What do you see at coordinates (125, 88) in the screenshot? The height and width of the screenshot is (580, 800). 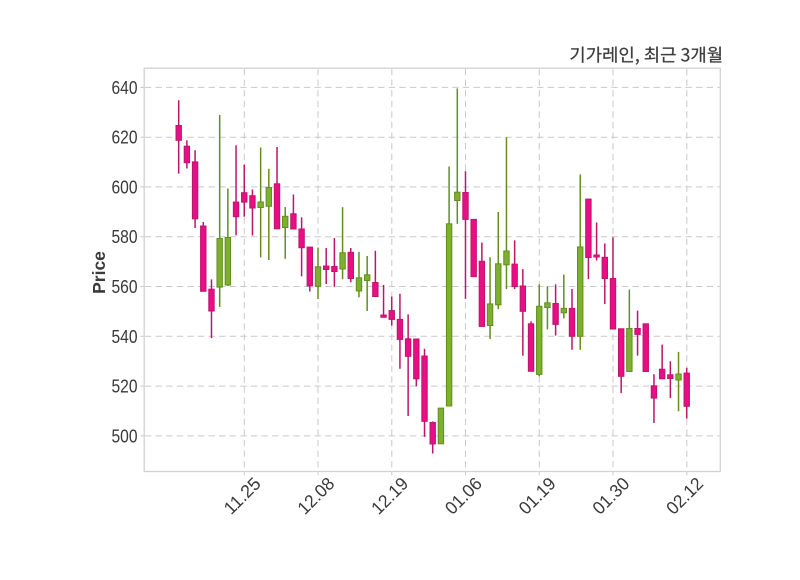 I see `svg-text: 640` at bounding box center [125, 88].